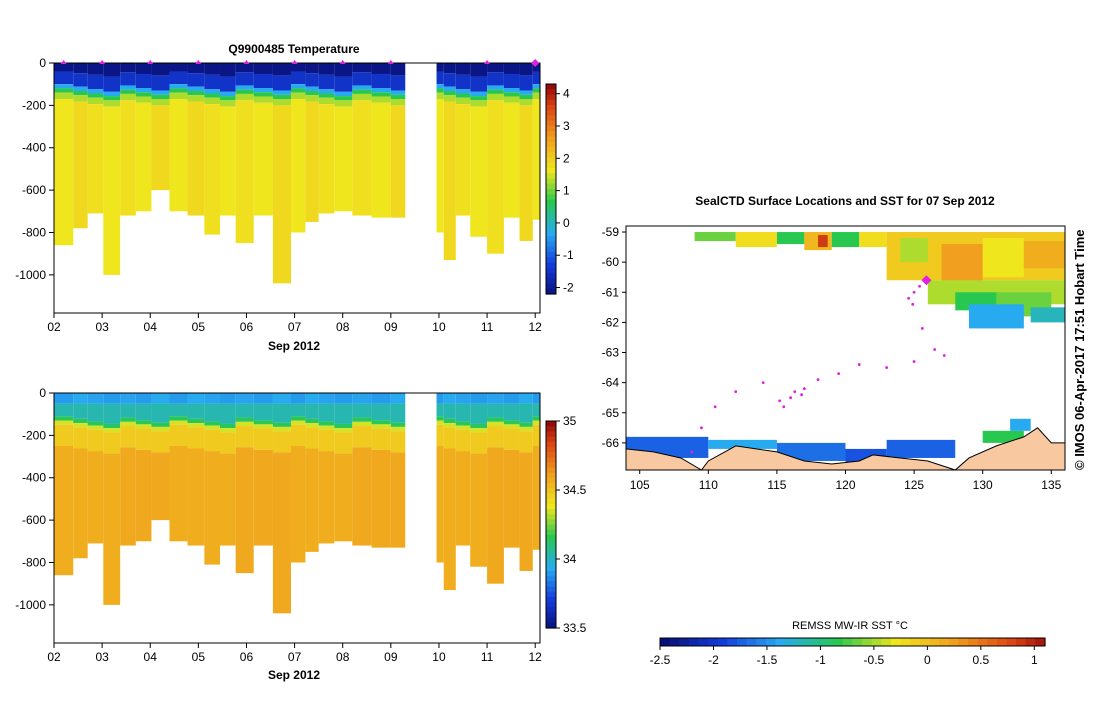 The width and height of the screenshot is (1099, 705). I want to click on salinity-x-axis: 02 03 04 05 06 07 08 09 10 11 12, so click(294, 653).